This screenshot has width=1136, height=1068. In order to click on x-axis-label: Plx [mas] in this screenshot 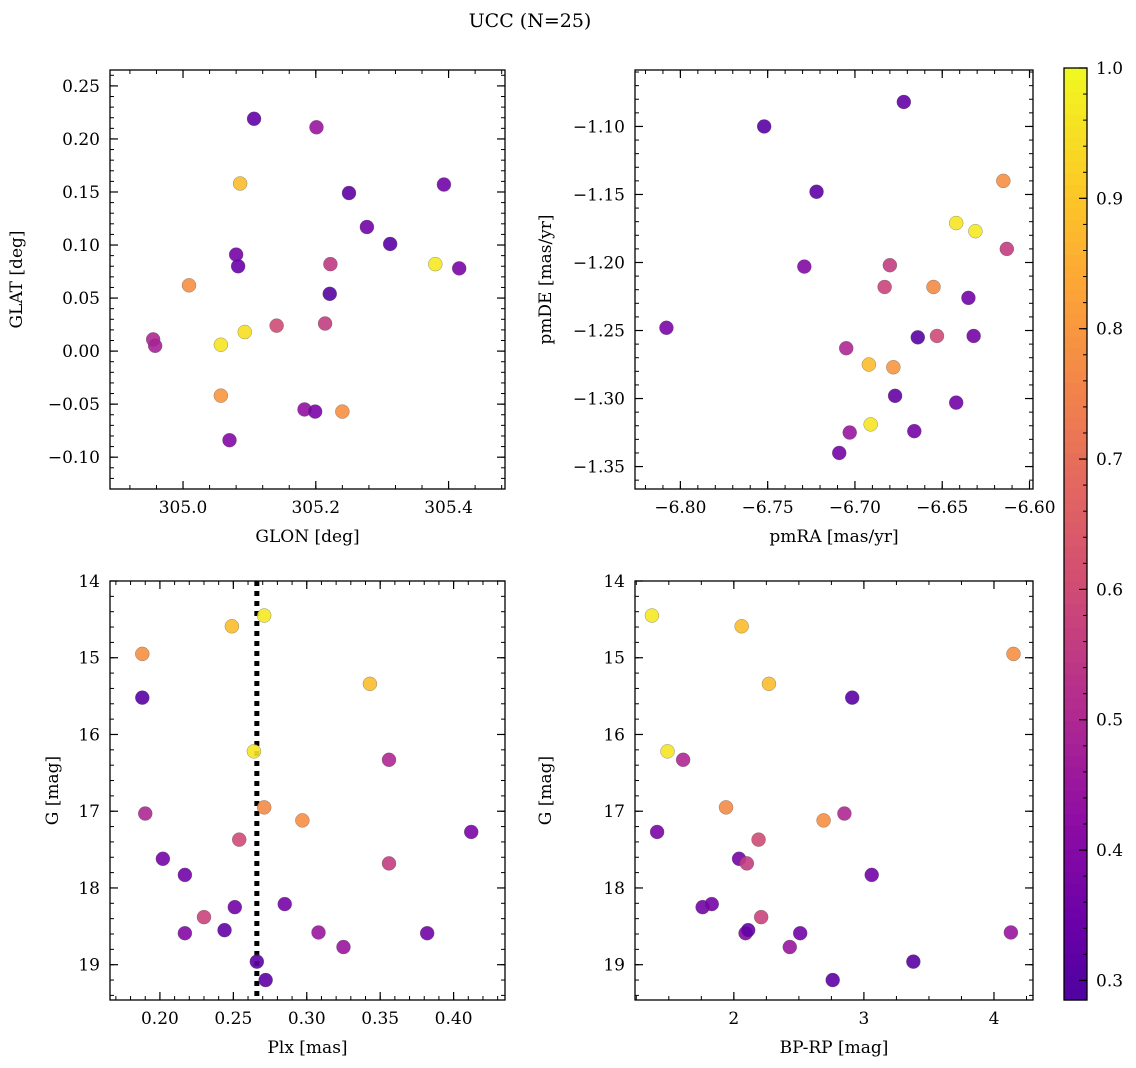, I will do `click(307, 1048)`.